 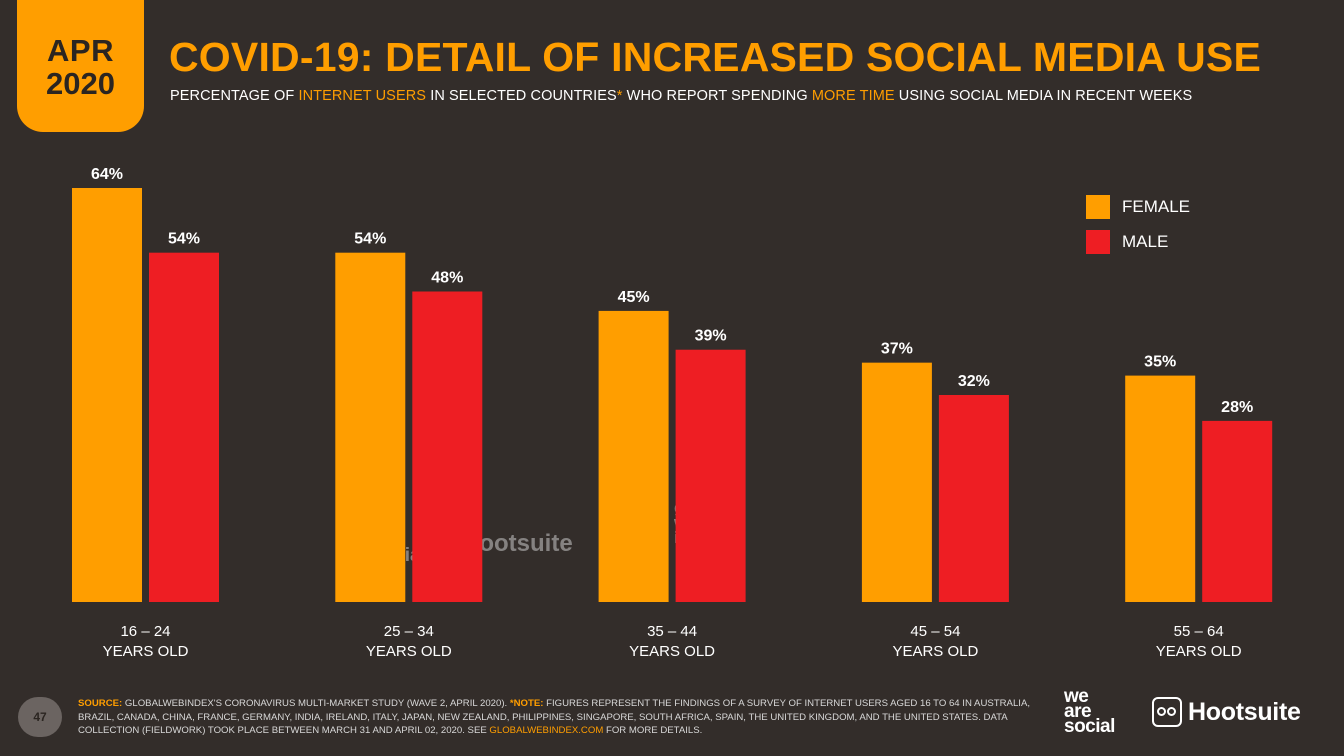 I want to click on category-label-1-0: 25 – 34, so click(x=409, y=631).